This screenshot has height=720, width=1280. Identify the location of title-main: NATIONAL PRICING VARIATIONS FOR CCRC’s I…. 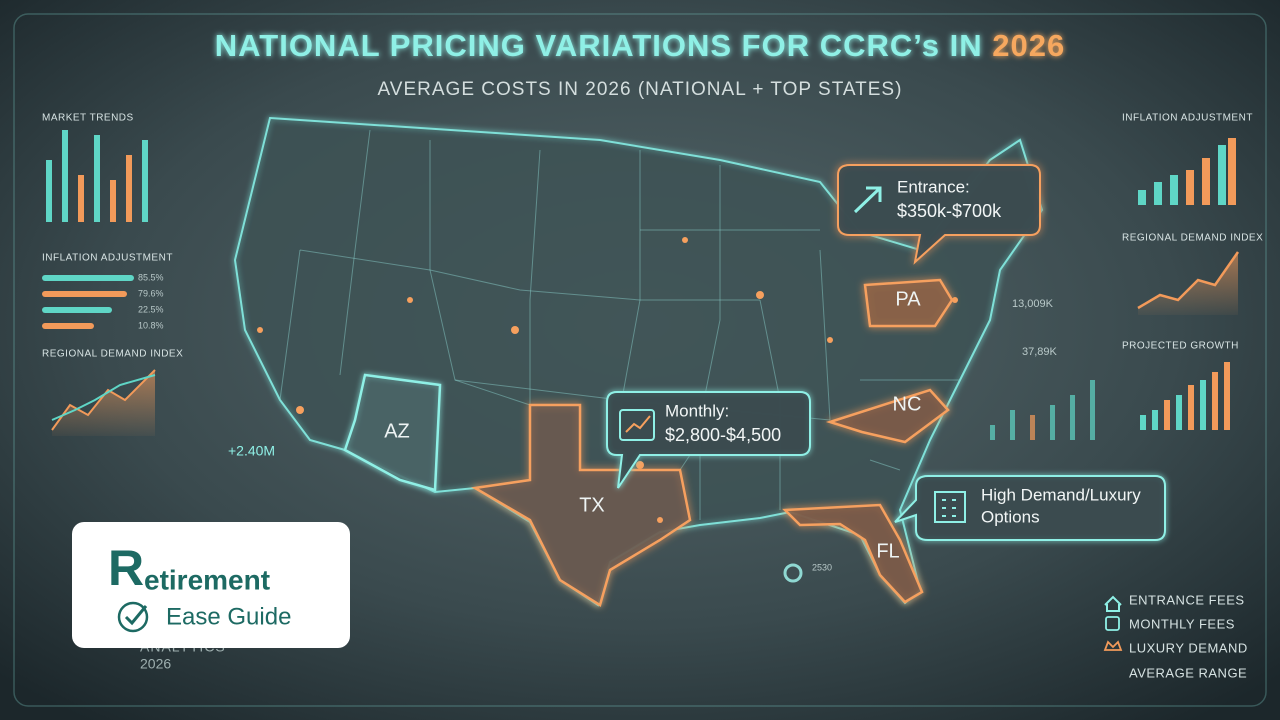
(599, 45).